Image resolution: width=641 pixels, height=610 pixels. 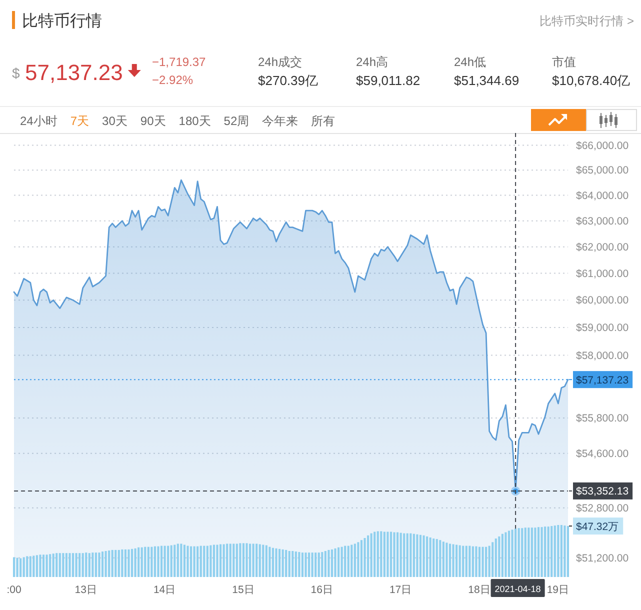 What do you see at coordinates (243, 590) in the screenshot?
I see `x-tick-label: 15日` at bounding box center [243, 590].